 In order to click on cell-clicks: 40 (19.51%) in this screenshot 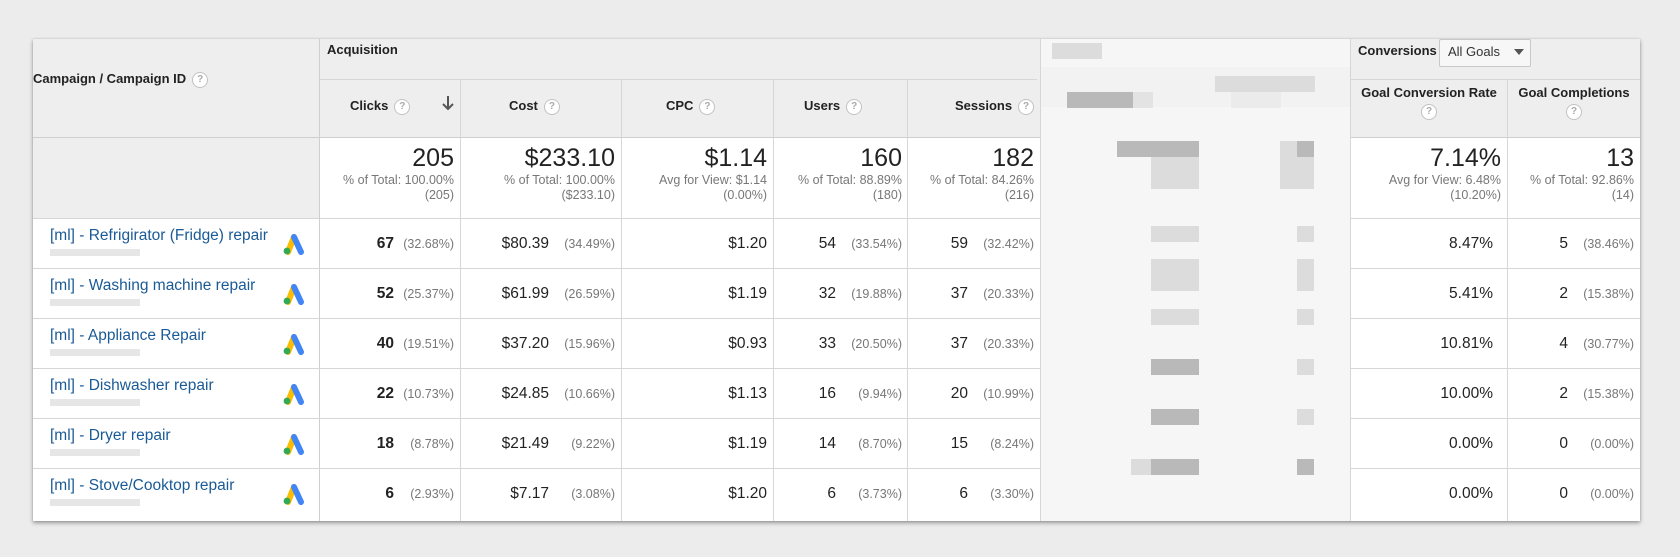, I will do `click(415, 343)`.